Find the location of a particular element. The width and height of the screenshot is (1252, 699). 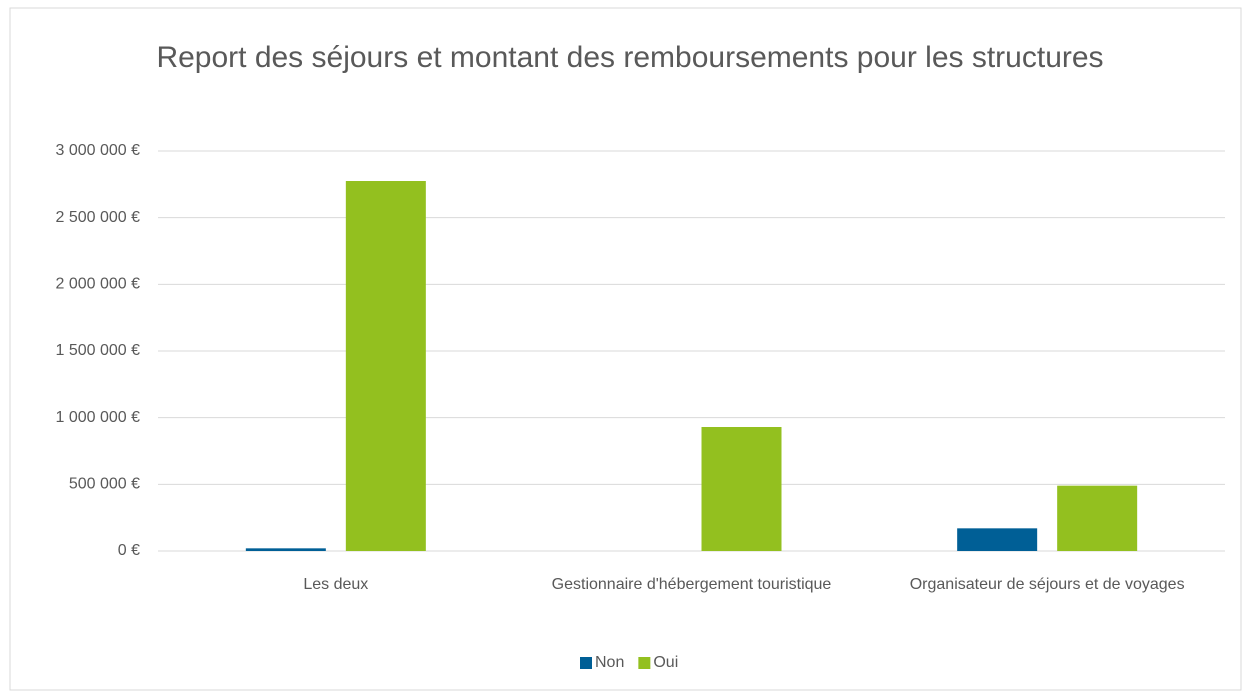

legend-label: Oui is located at coordinates (665, 662).